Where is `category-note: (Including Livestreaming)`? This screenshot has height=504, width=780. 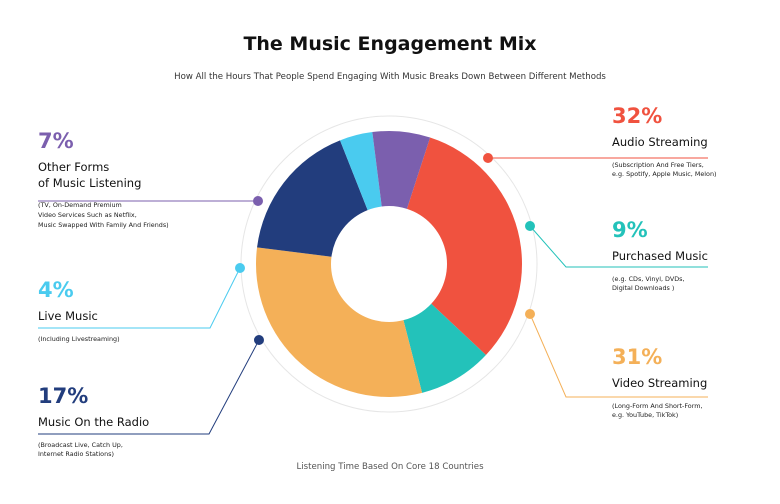
category-note: (Including Livestreaming) is located at coordinates (79, 338).